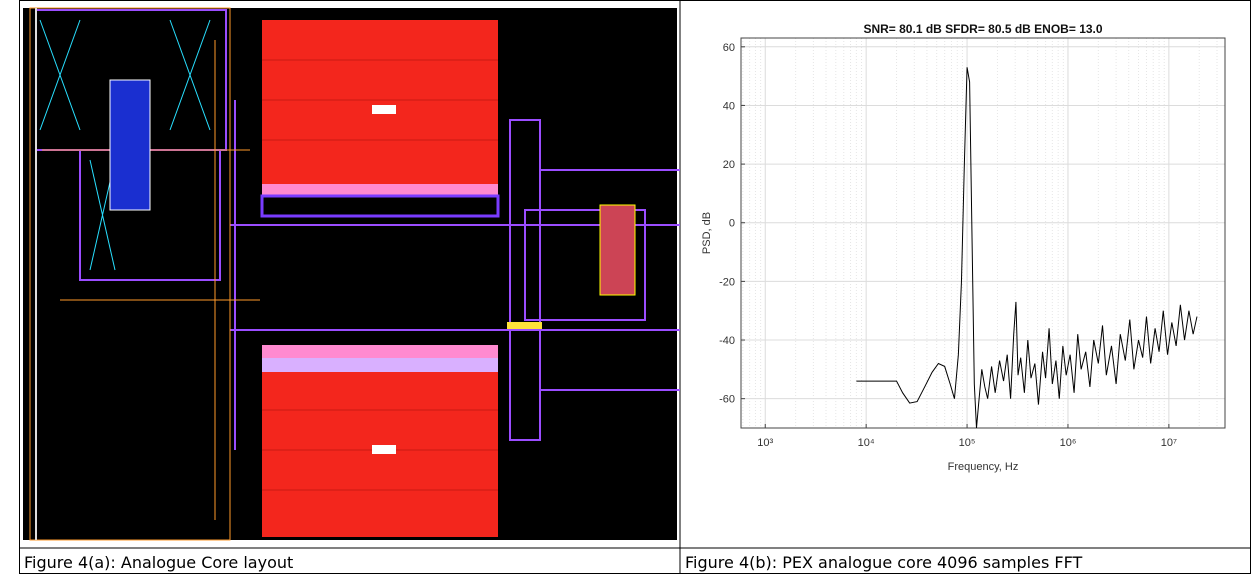 This screenshot has width=1251, height=574. I want to click on y-tick-label: 60, so click(729, 48).